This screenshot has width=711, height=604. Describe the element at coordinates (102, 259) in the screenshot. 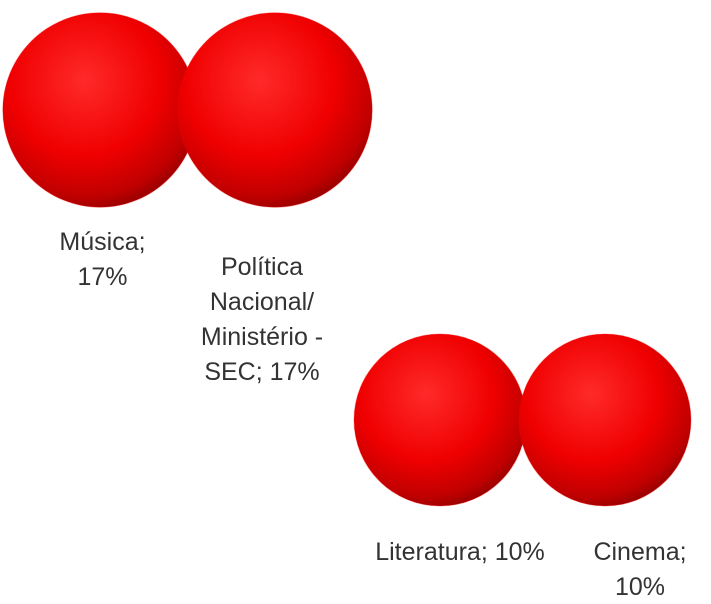

I see `data-label: Música; 17%` at that location.